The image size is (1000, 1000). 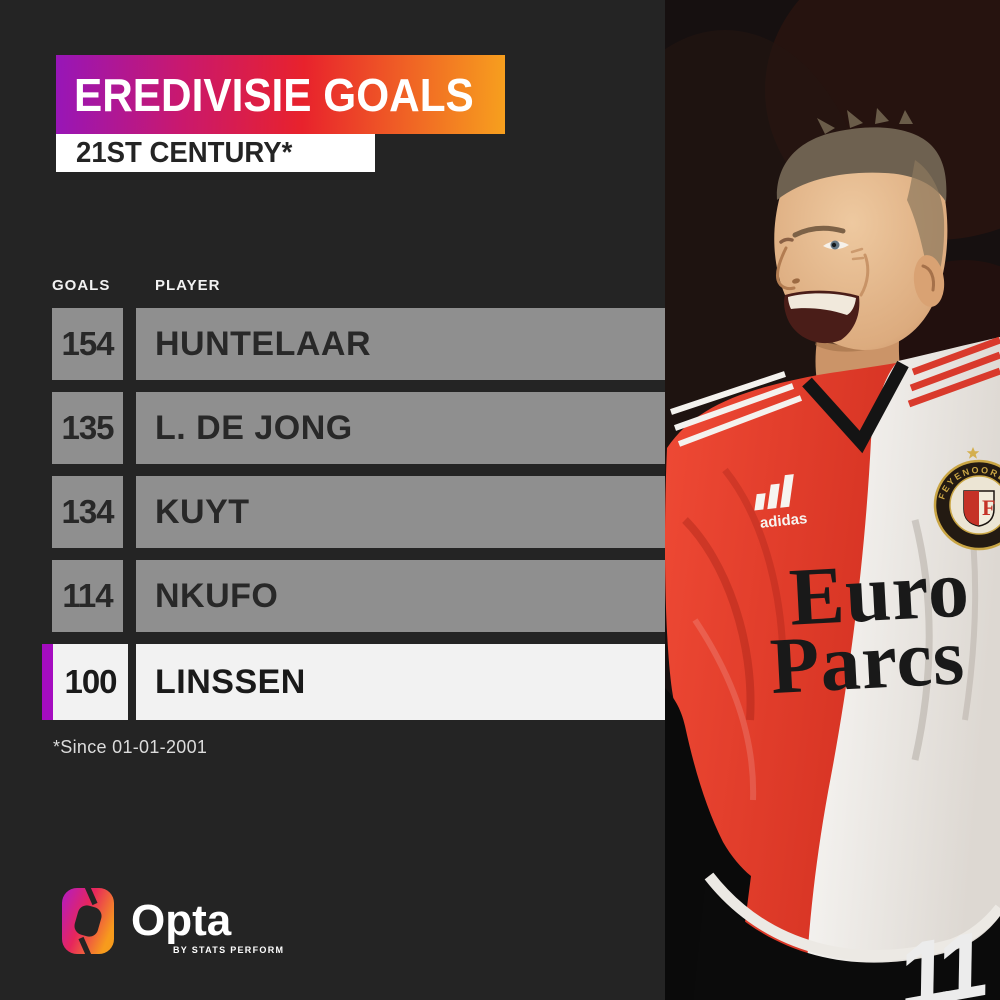 I want to click on player-hair, so click(x=861, y=164).